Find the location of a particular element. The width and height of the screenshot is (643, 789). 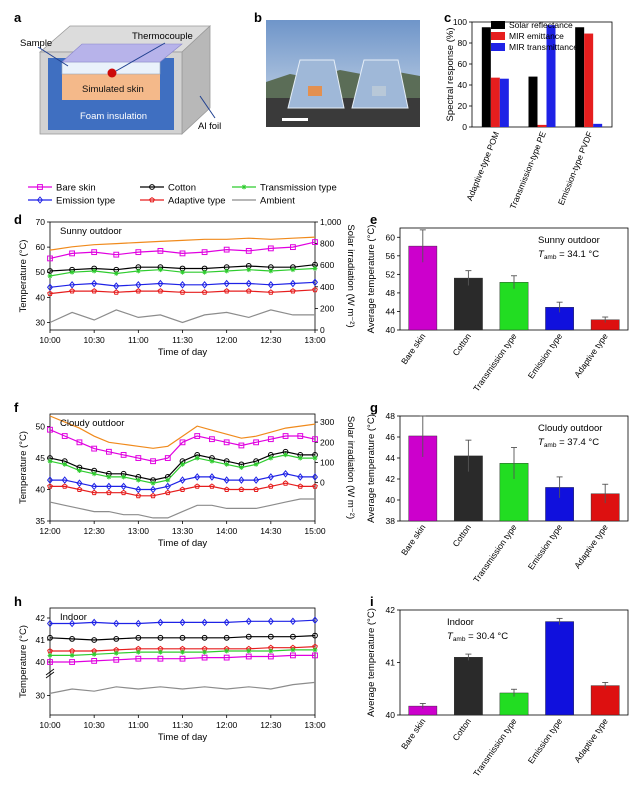

x-tick-label: 11:00 is located at coordinates (138, 725).